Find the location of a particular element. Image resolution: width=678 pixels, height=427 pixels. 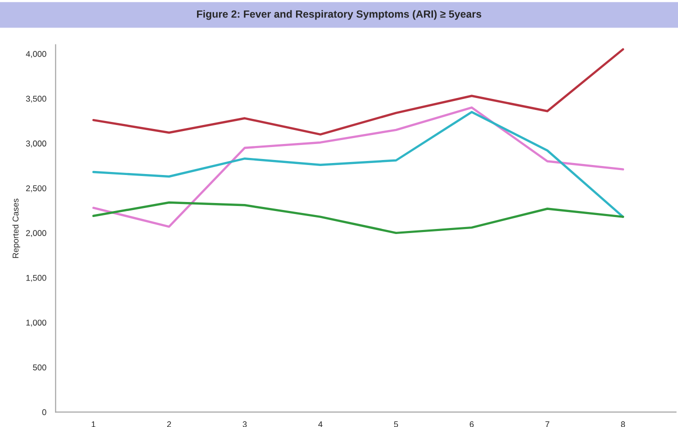

x-tick-label: 3 is located at coordinates (244, 424).